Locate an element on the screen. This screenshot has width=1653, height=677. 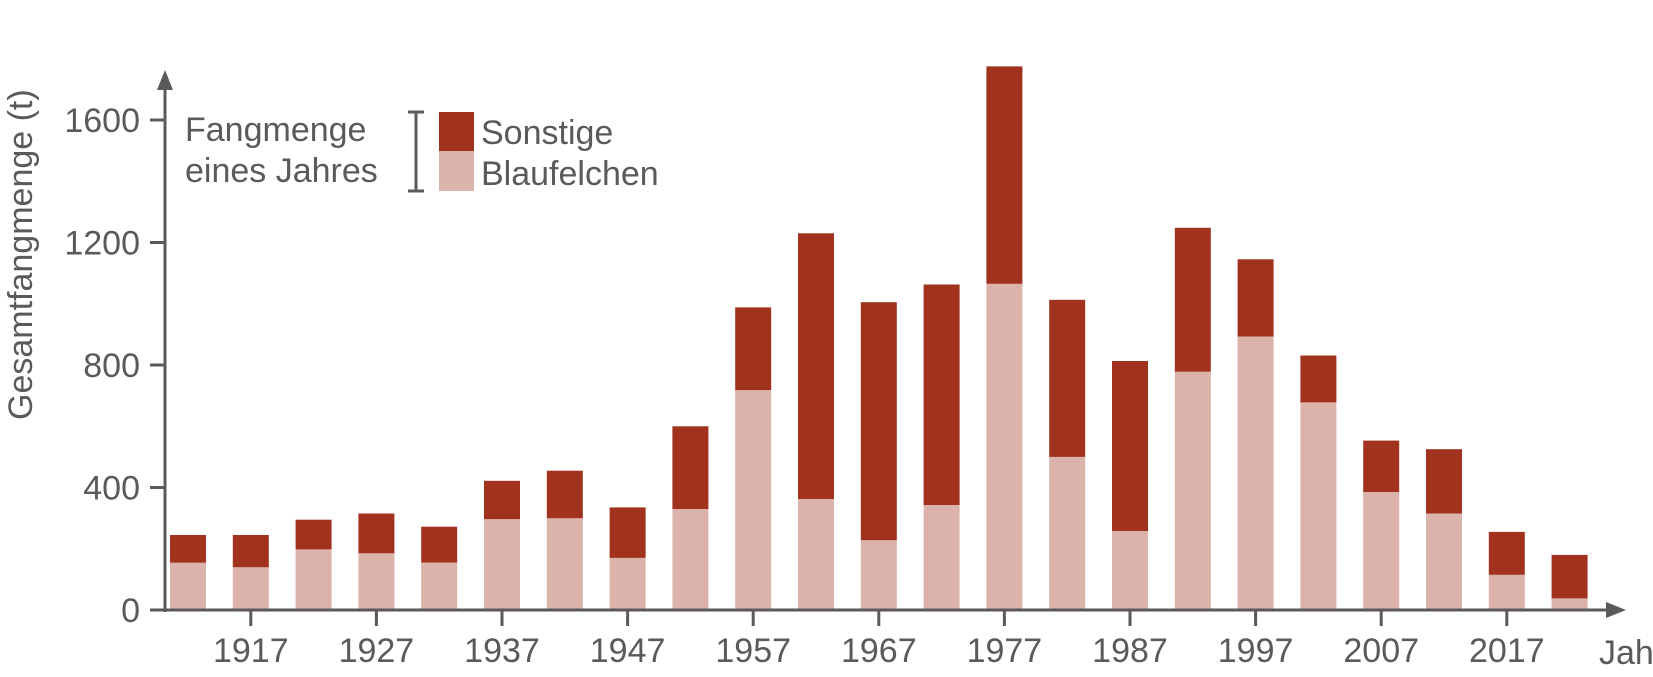
bar-1992-blaufelchen is located at coordinates (1192, 490).